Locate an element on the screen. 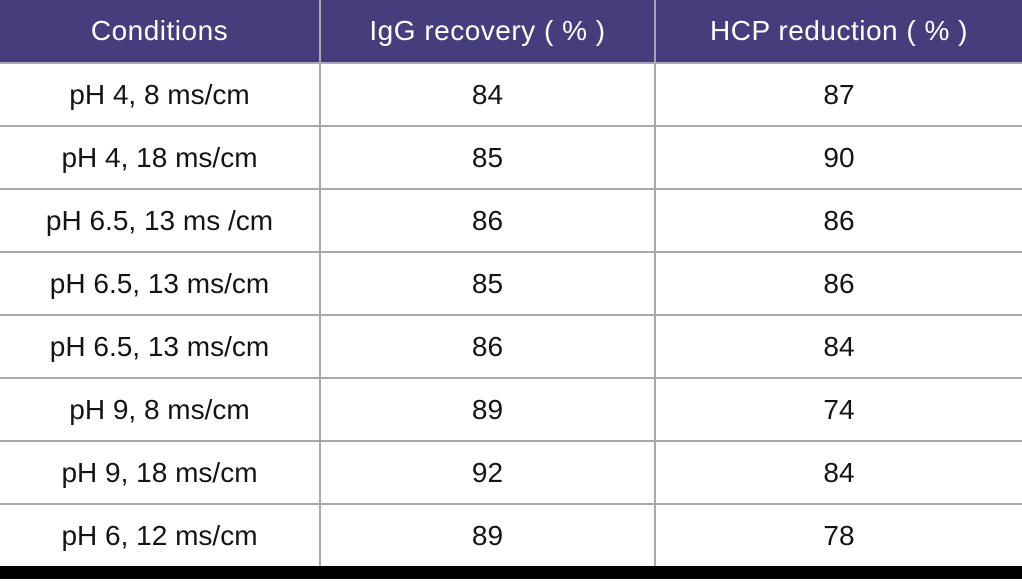 The width and height of the screenshot is (1022, 581). condition-cell: pH 6, 12 ms/cm is located at coordinates (160, 538).